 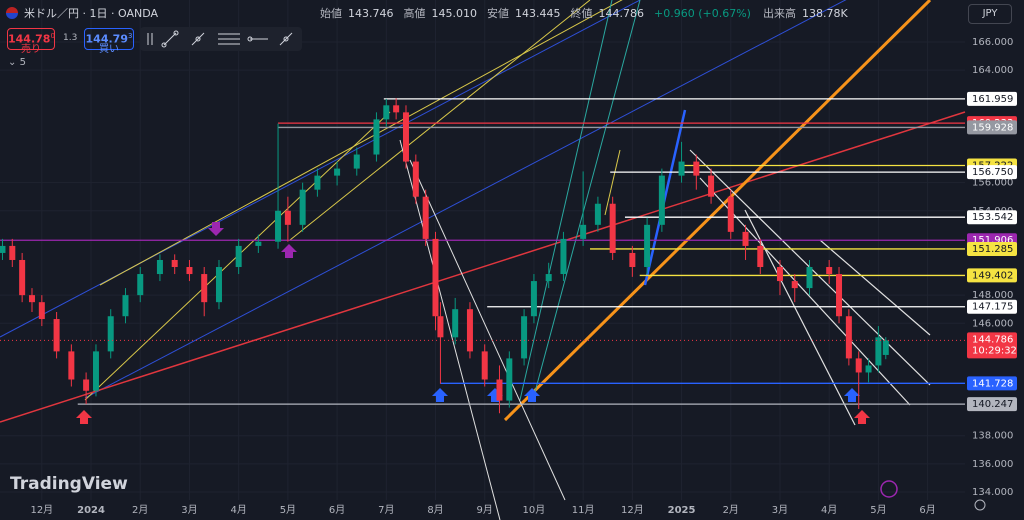 What do you see at coordinates (31, 50) in the screenshot?
I see `sell-label: 売り` at bounding box center [31, 50].